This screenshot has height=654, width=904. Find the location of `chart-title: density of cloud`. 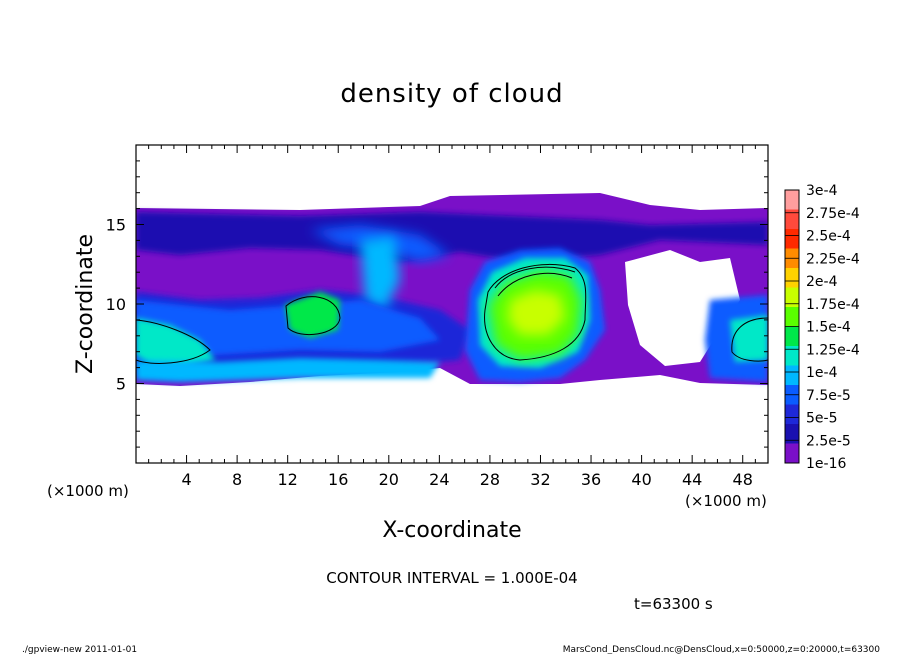

chart-title: density of cloud is located at coordinates (451, 94).